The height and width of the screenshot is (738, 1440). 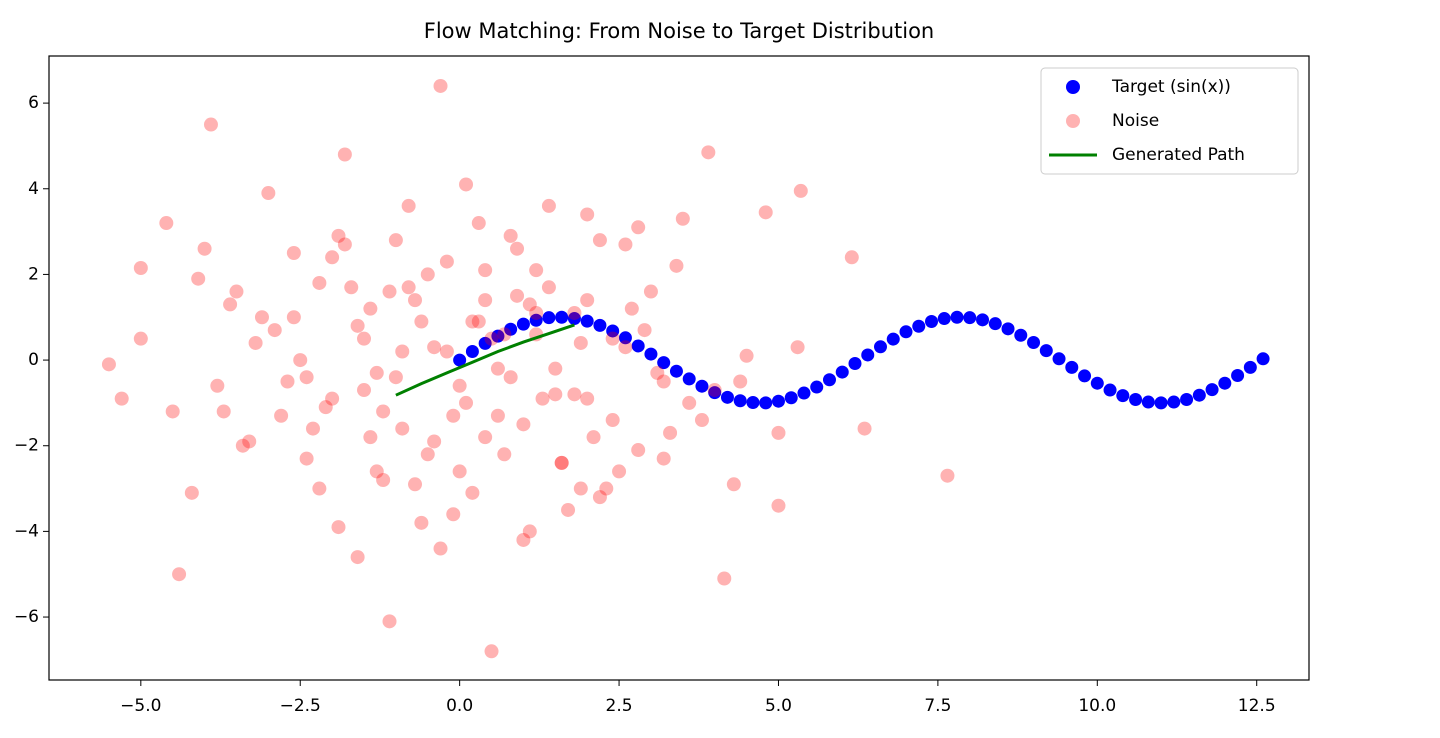 I want to click on y-tick-label: −6, so click(x=26, y=617).